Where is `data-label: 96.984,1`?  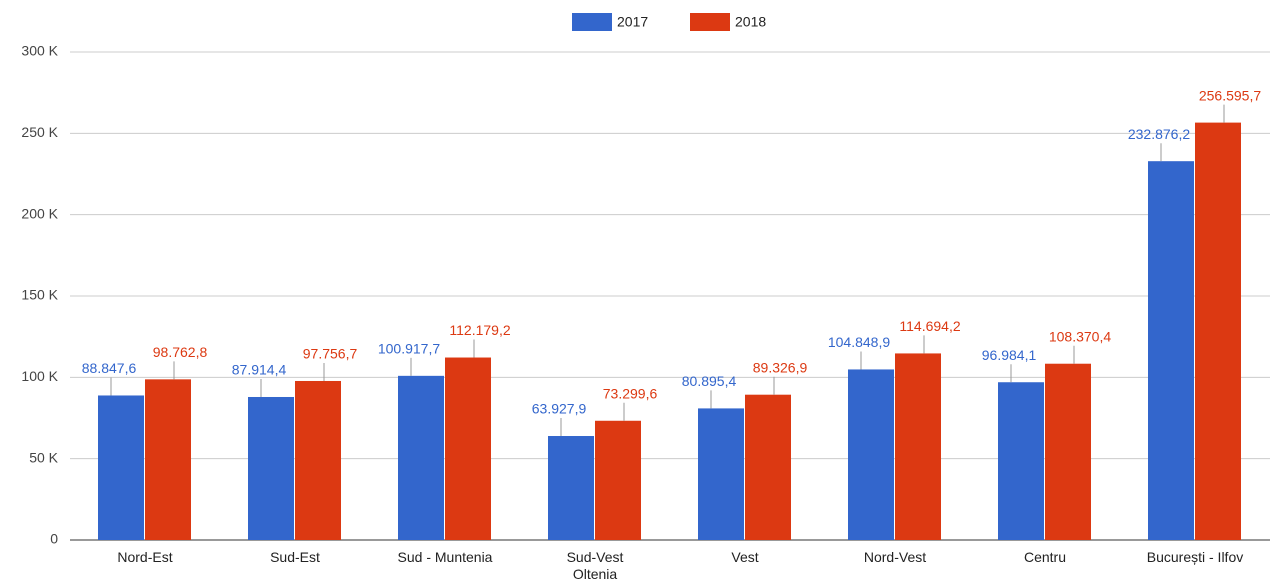 data-label: 96.984,1 is located at coordinates (1009, 355).